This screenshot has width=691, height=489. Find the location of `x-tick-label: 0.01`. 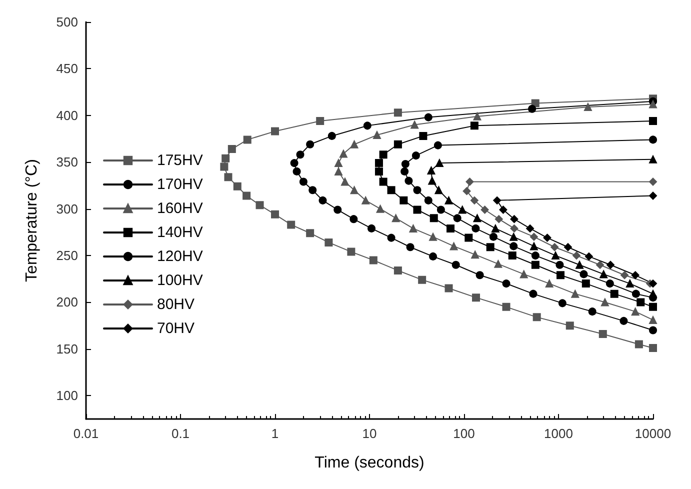

x-tick-label: 0.01 is located at coordinates (86, 433).